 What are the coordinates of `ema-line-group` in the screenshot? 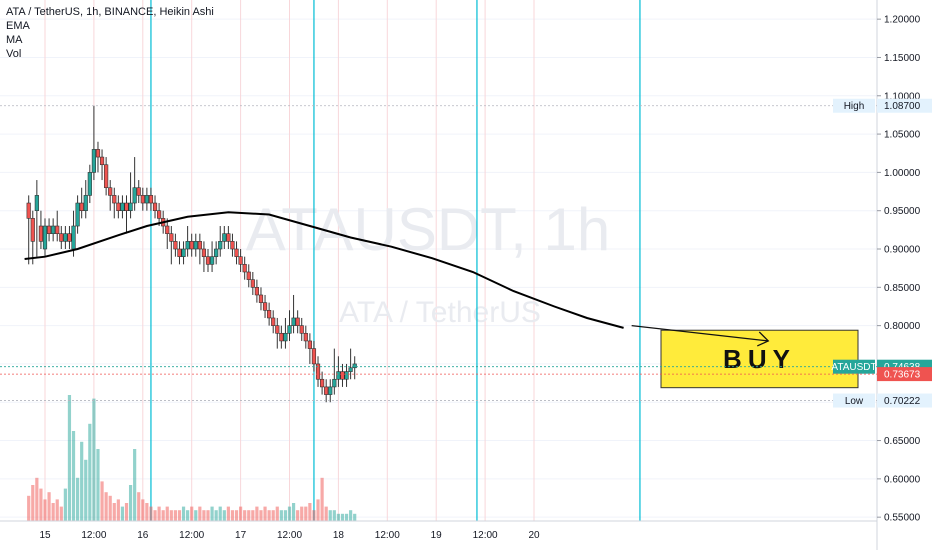 It's located at (324, 270).